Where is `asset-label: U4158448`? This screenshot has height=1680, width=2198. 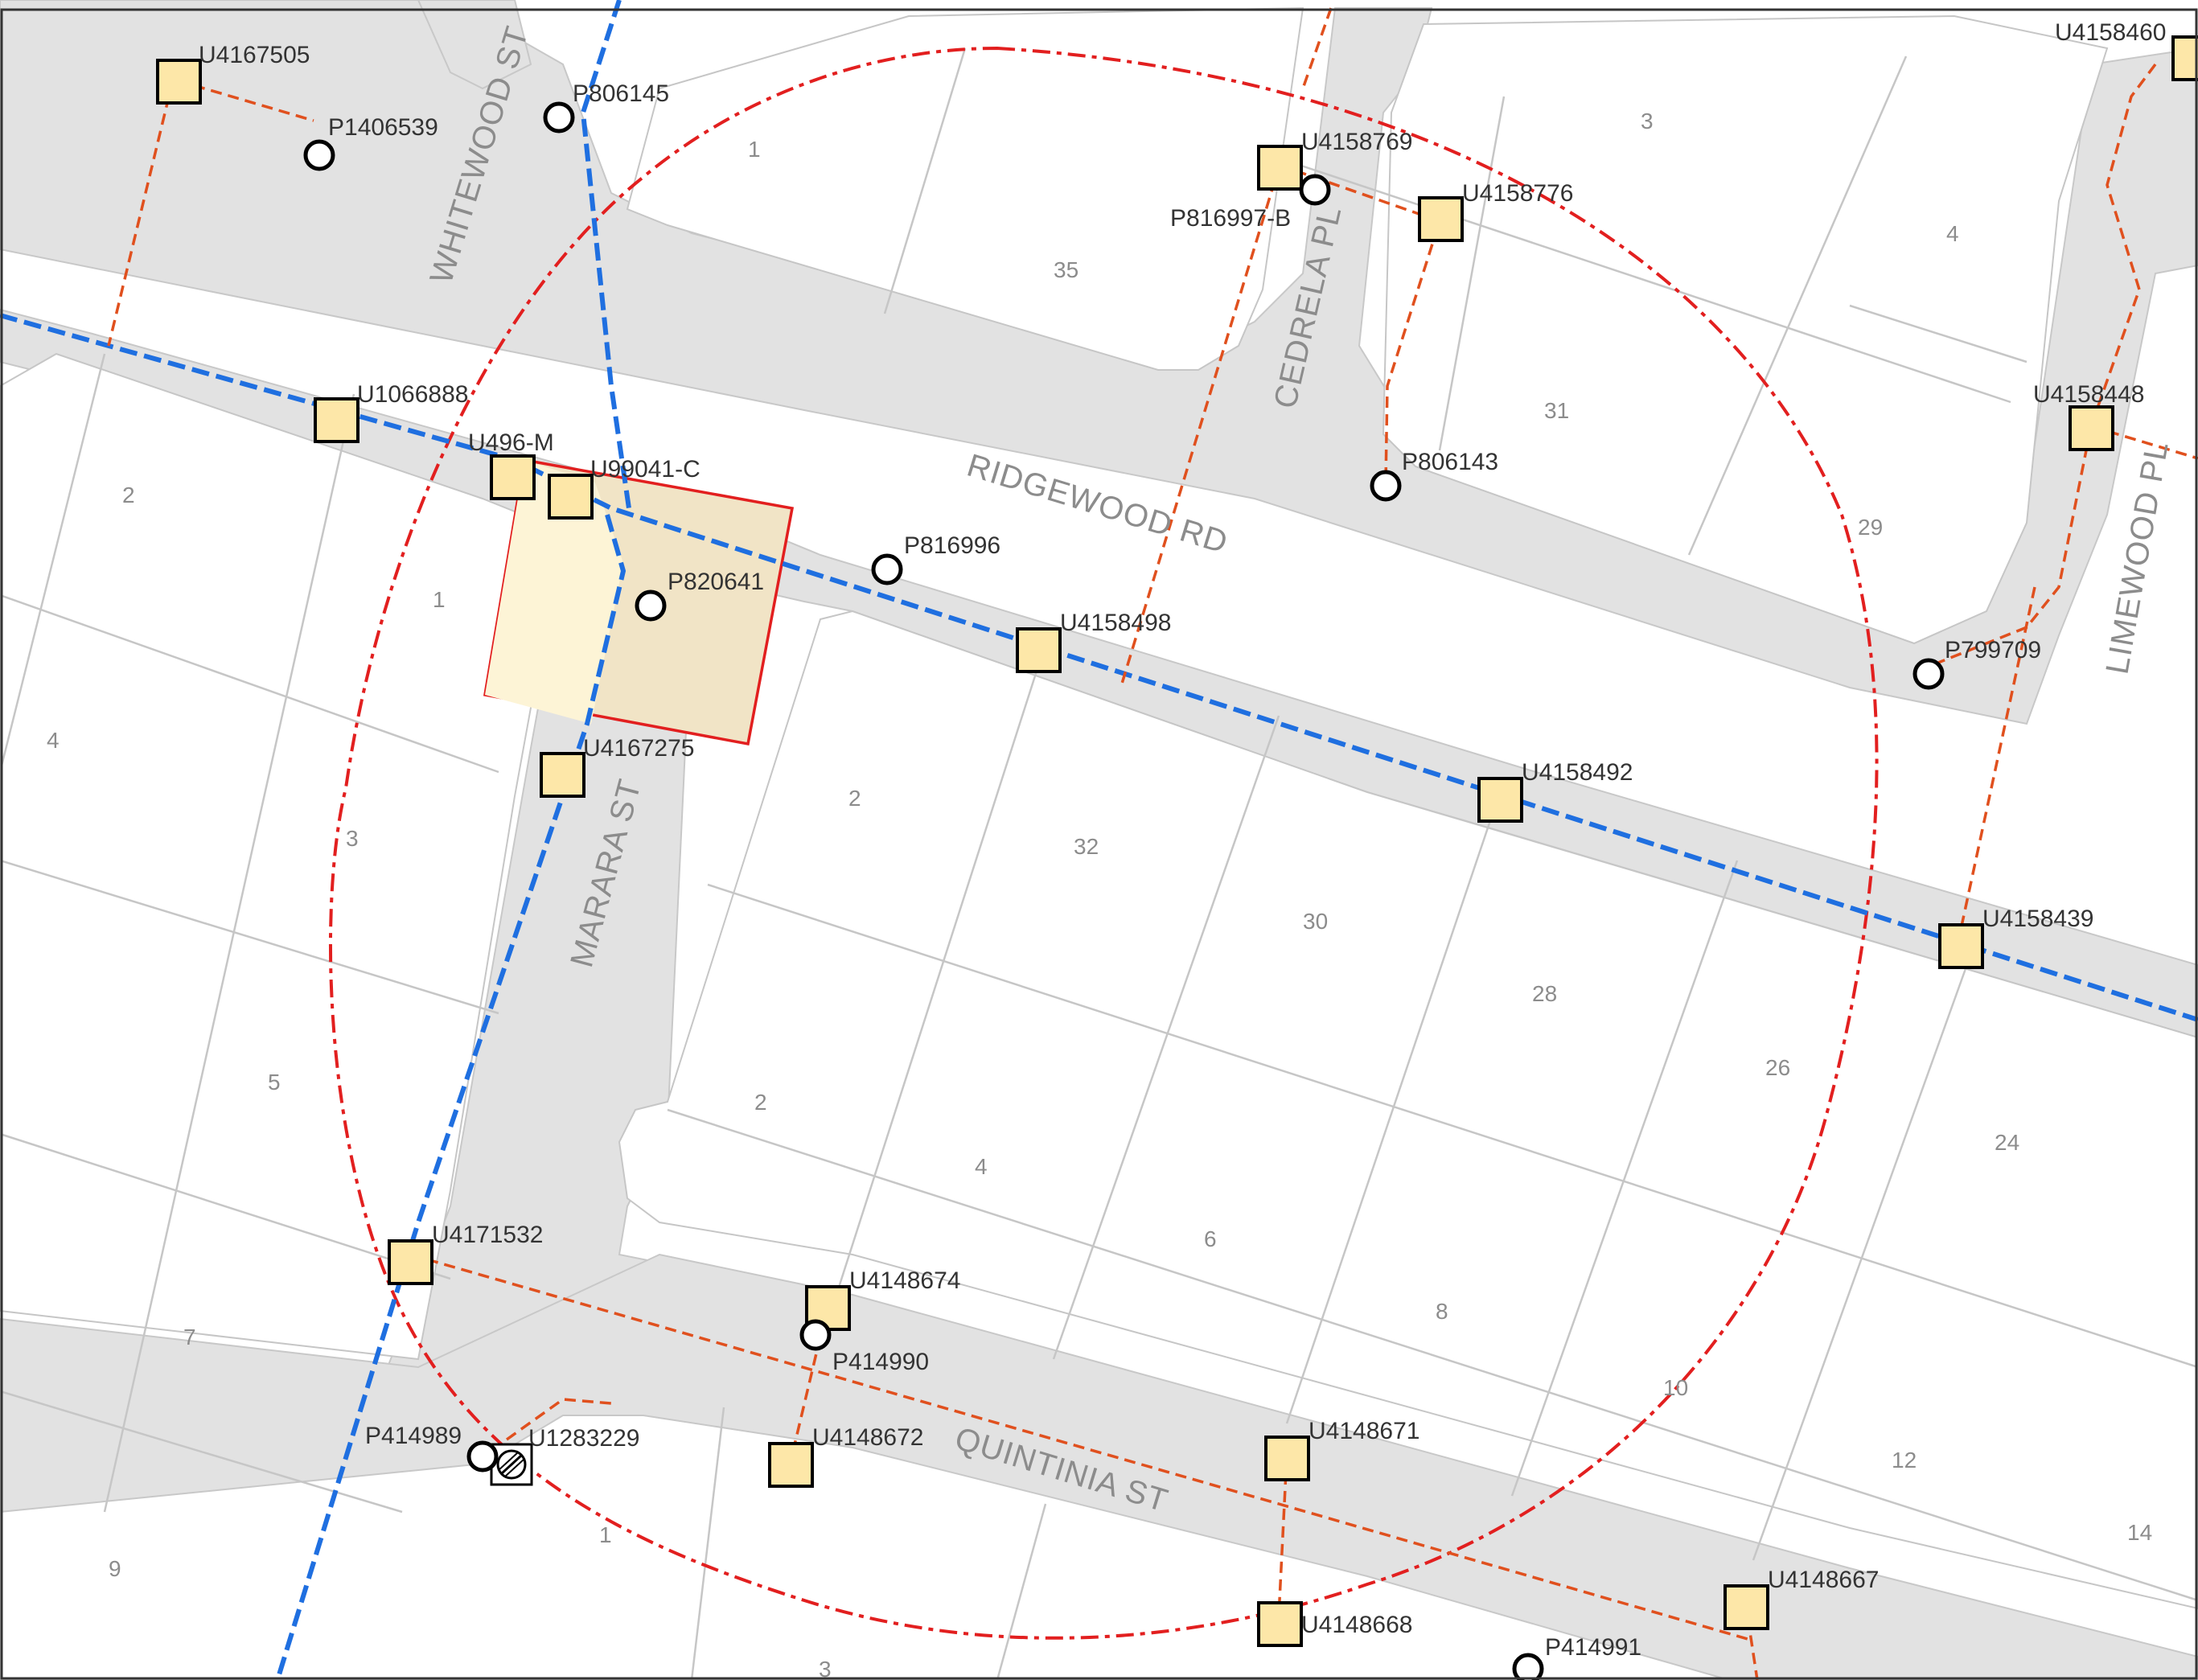
asset-label: U4158448 is located at coordinates (2088, 395).